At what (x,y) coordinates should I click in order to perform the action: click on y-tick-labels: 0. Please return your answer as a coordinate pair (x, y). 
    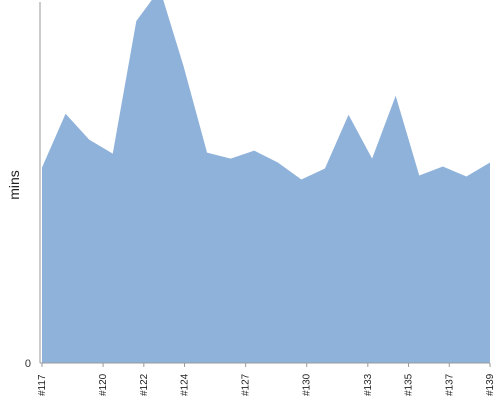
    Looking at the image, I should click on (28, 364).